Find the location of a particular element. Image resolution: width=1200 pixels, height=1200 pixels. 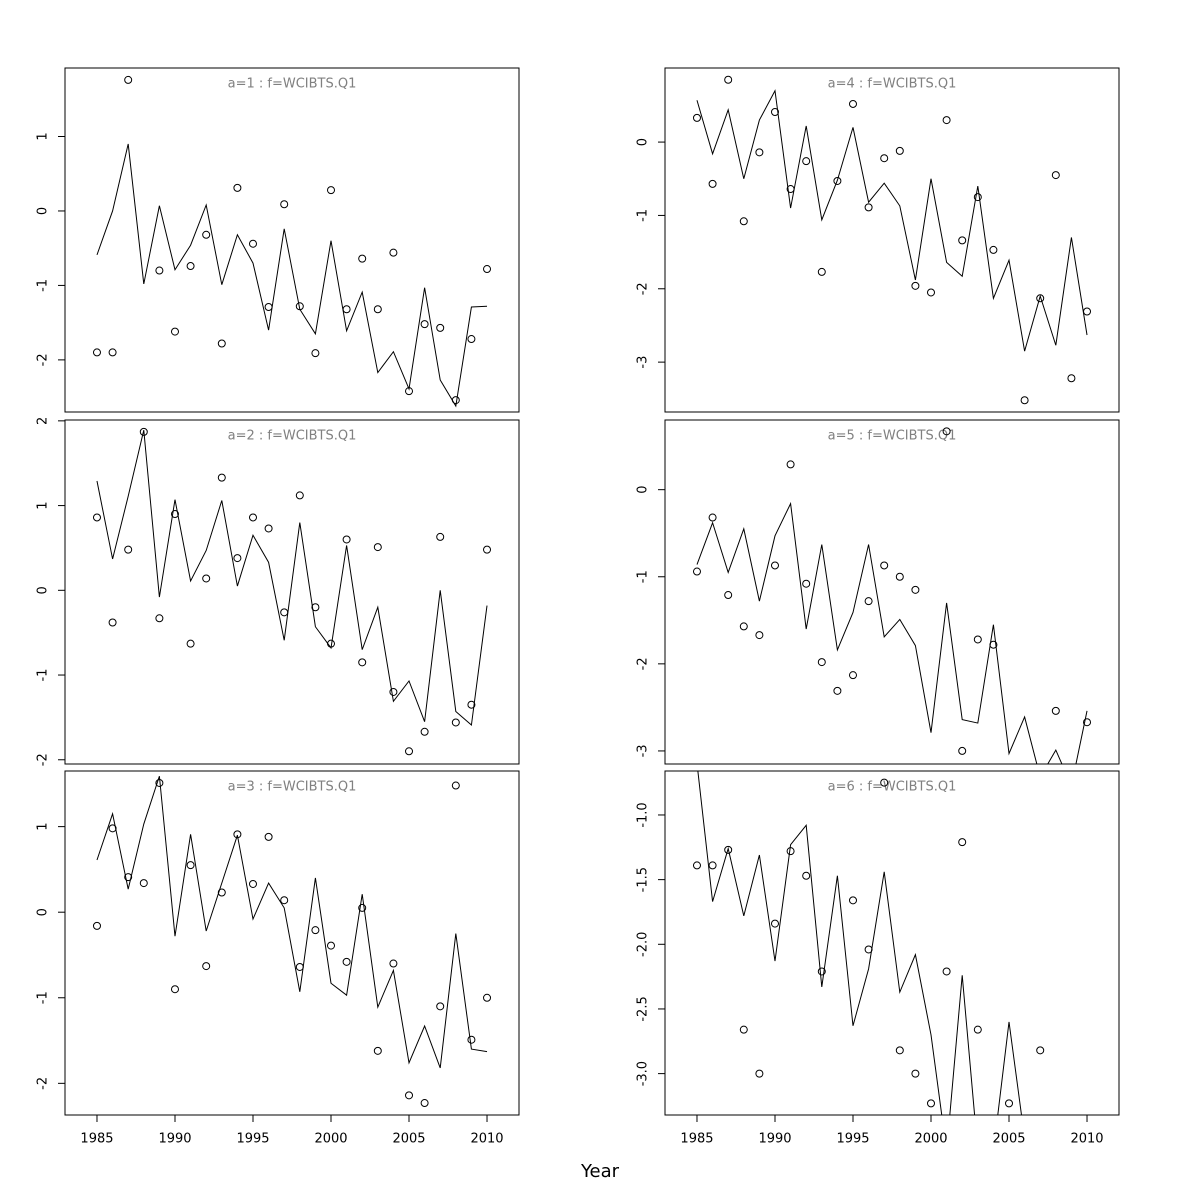

panel-title: a=5 : f=WCIBTS.Q1 is located at coordinates (892, 436).